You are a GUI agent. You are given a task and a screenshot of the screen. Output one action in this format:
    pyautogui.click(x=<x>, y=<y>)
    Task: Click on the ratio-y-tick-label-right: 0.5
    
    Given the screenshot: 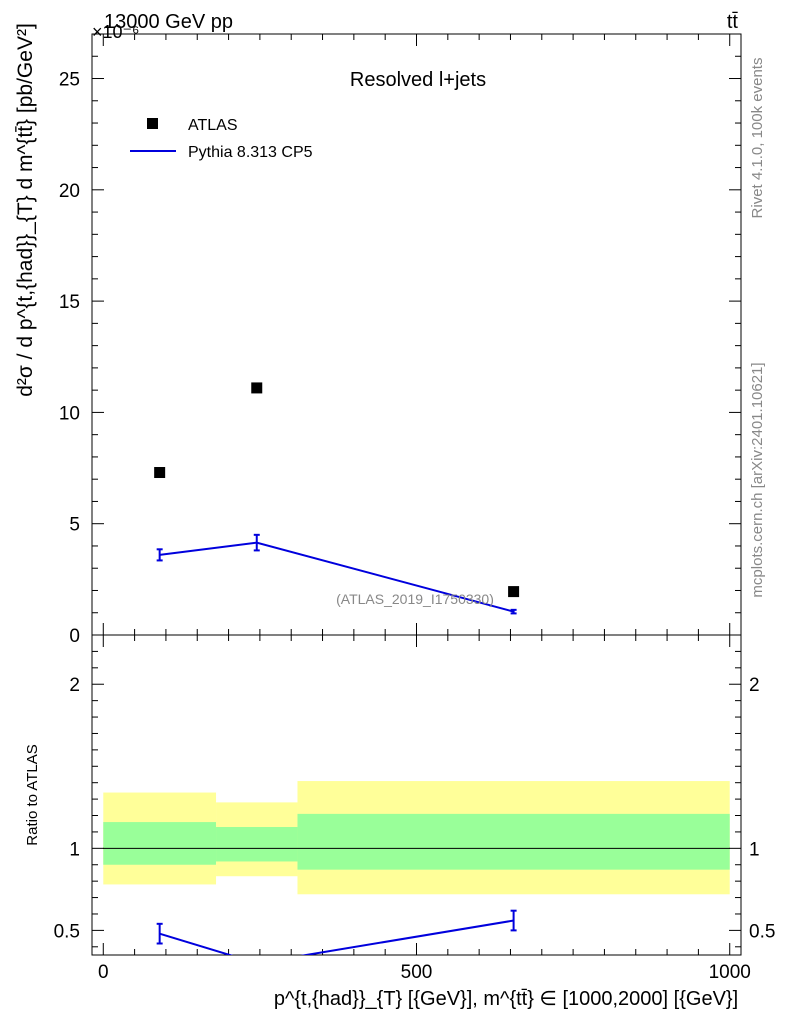 What is the action you would take?
    pyautogui.click(x=762, y=931)
    